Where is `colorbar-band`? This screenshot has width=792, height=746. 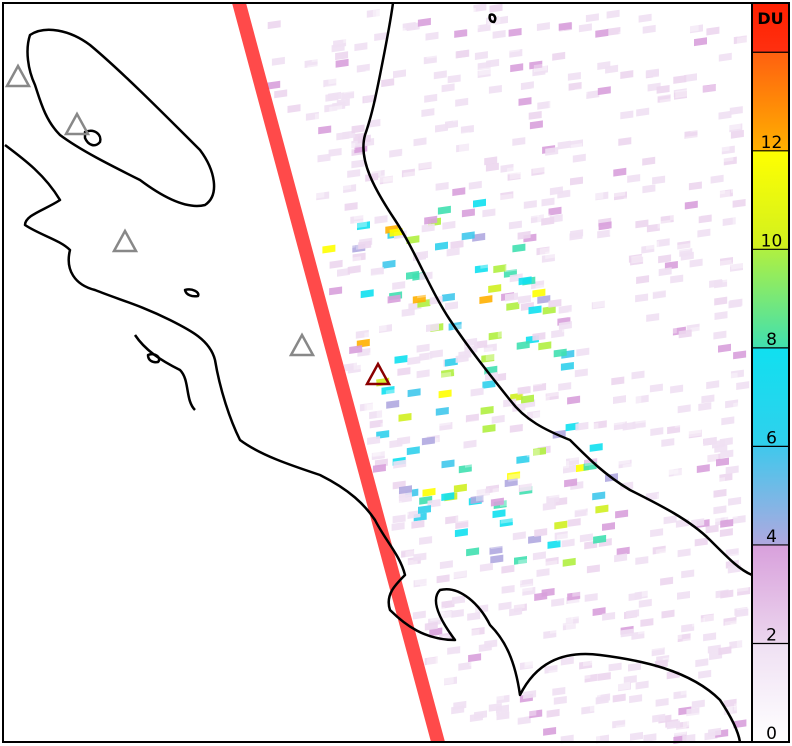 colorbar-band is located at coordinates (770, 200).